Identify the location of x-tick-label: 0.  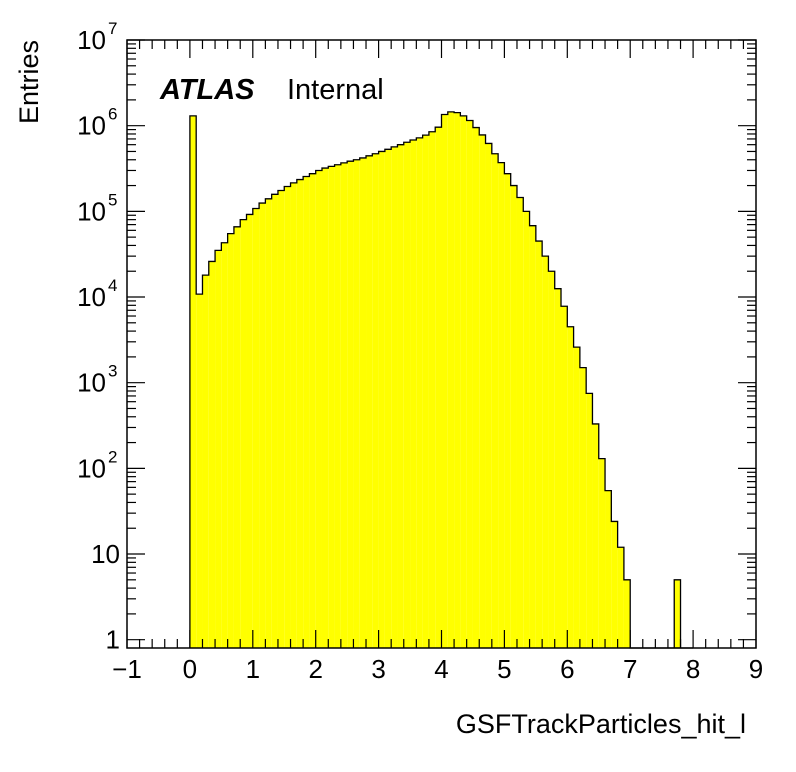
(190, 669).